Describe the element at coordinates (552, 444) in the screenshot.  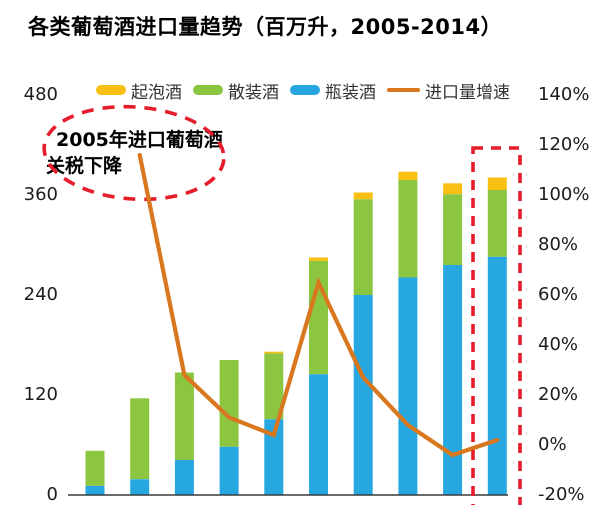
I see `right-tick-label: 0%` at that location.